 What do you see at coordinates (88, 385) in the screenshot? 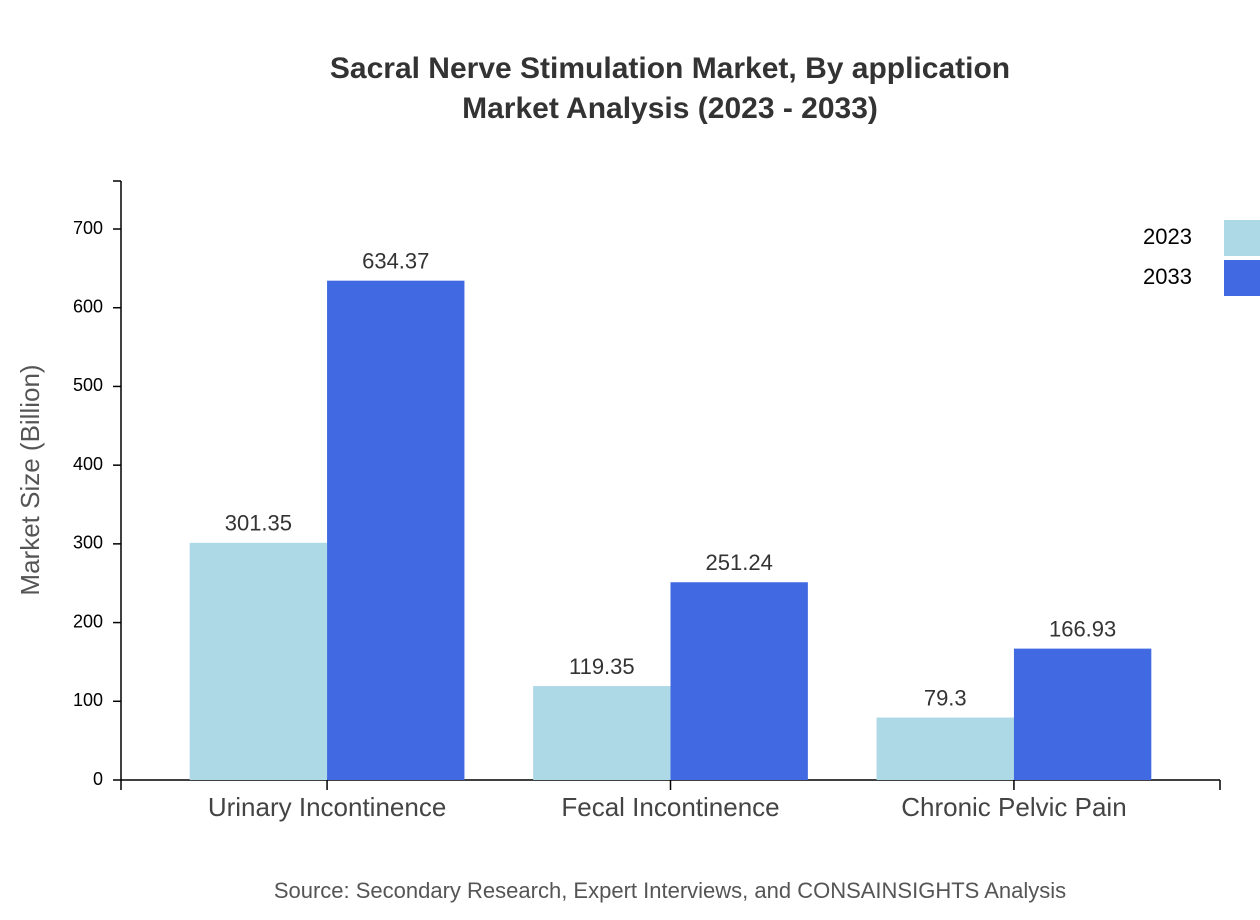
I see `y-tick-label: 500` at bounding box center [88, 385].